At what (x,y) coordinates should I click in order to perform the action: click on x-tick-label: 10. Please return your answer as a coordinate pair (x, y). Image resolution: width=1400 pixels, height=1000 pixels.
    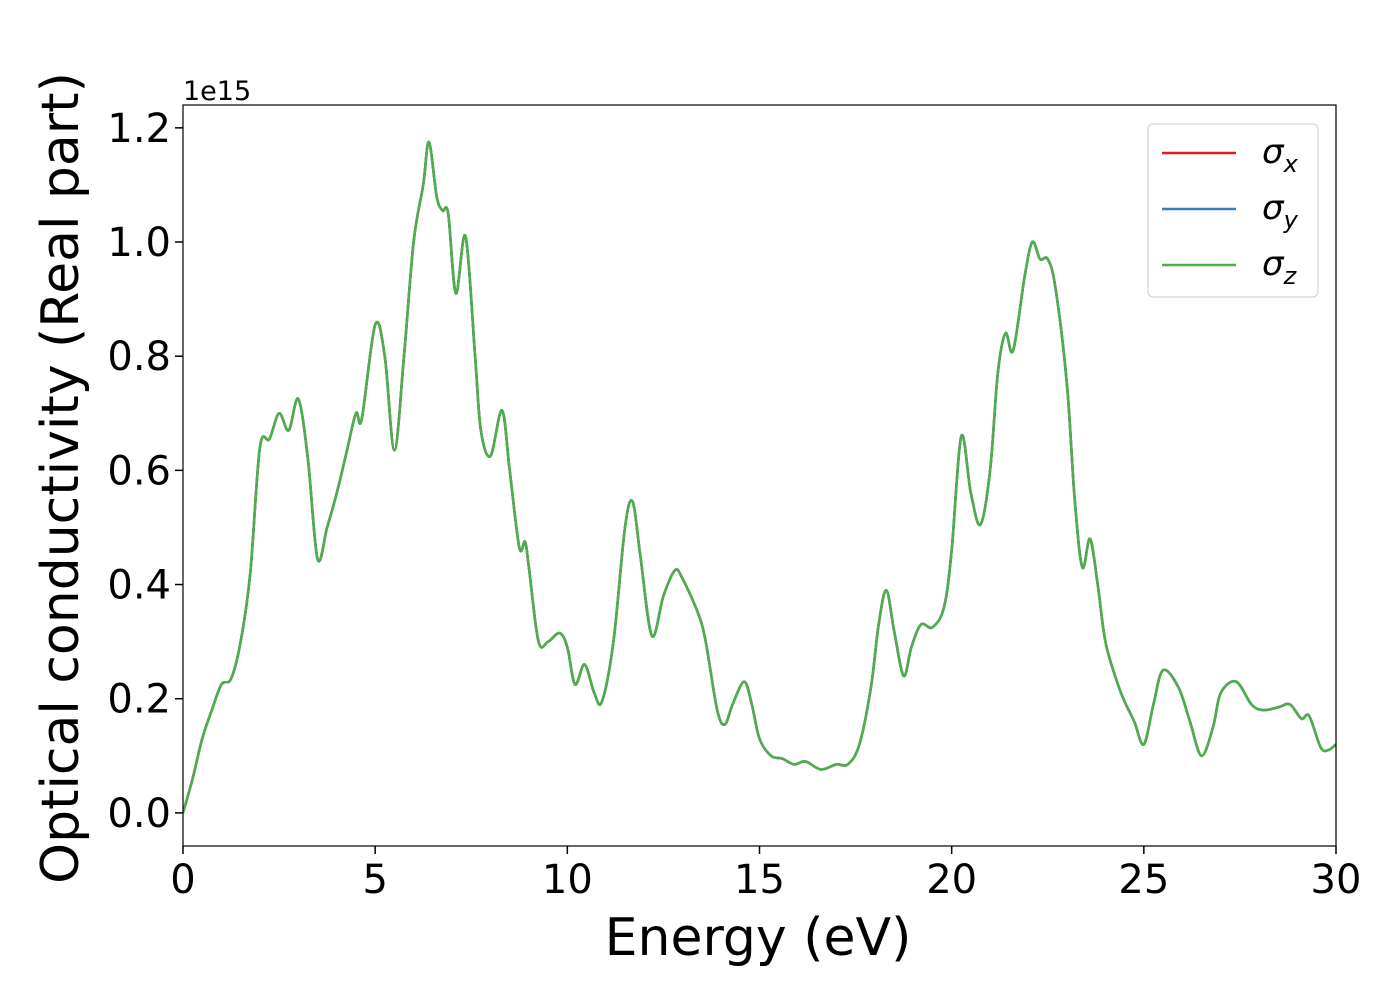
    Looking at the image, I should click on (567, 880).